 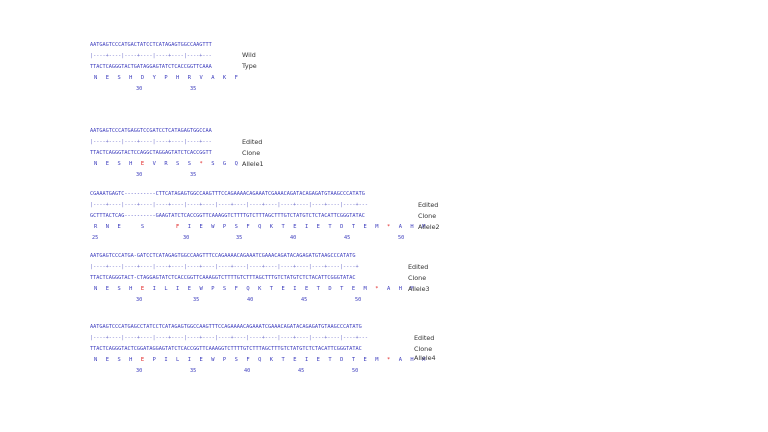 What do you see at coordinates (419, 289) in the screenshot?
I see `allele-label: Allele3` at bounding box center [419, 289].